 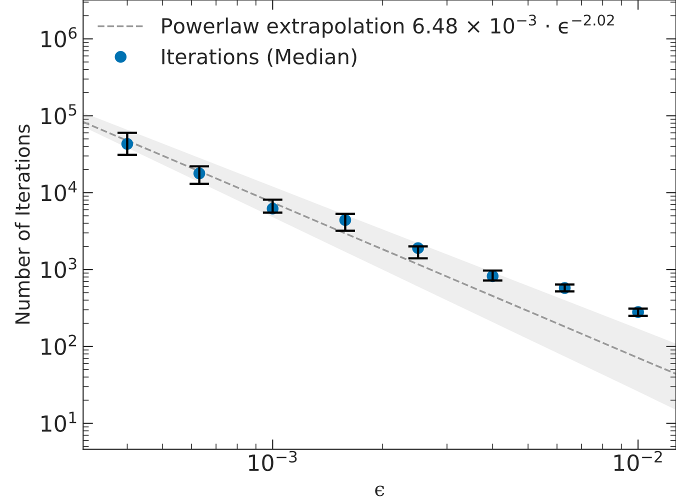 What do you see at coordinates (379, 491) in the screenshot?
I see `x-axis-title: ϵ` at bounding box center [379, 491].